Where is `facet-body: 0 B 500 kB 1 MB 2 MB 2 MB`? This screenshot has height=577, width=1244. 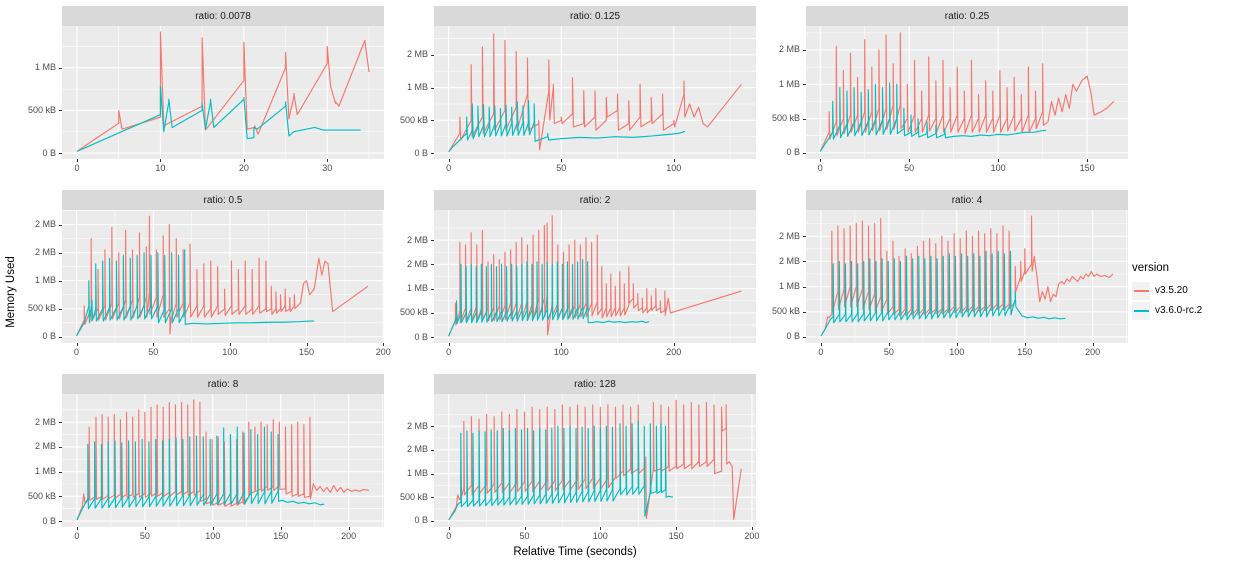
facet-body: 0 B 500 kB 1 MB 2 MB 2 MB is located at coordinates (575, 460).